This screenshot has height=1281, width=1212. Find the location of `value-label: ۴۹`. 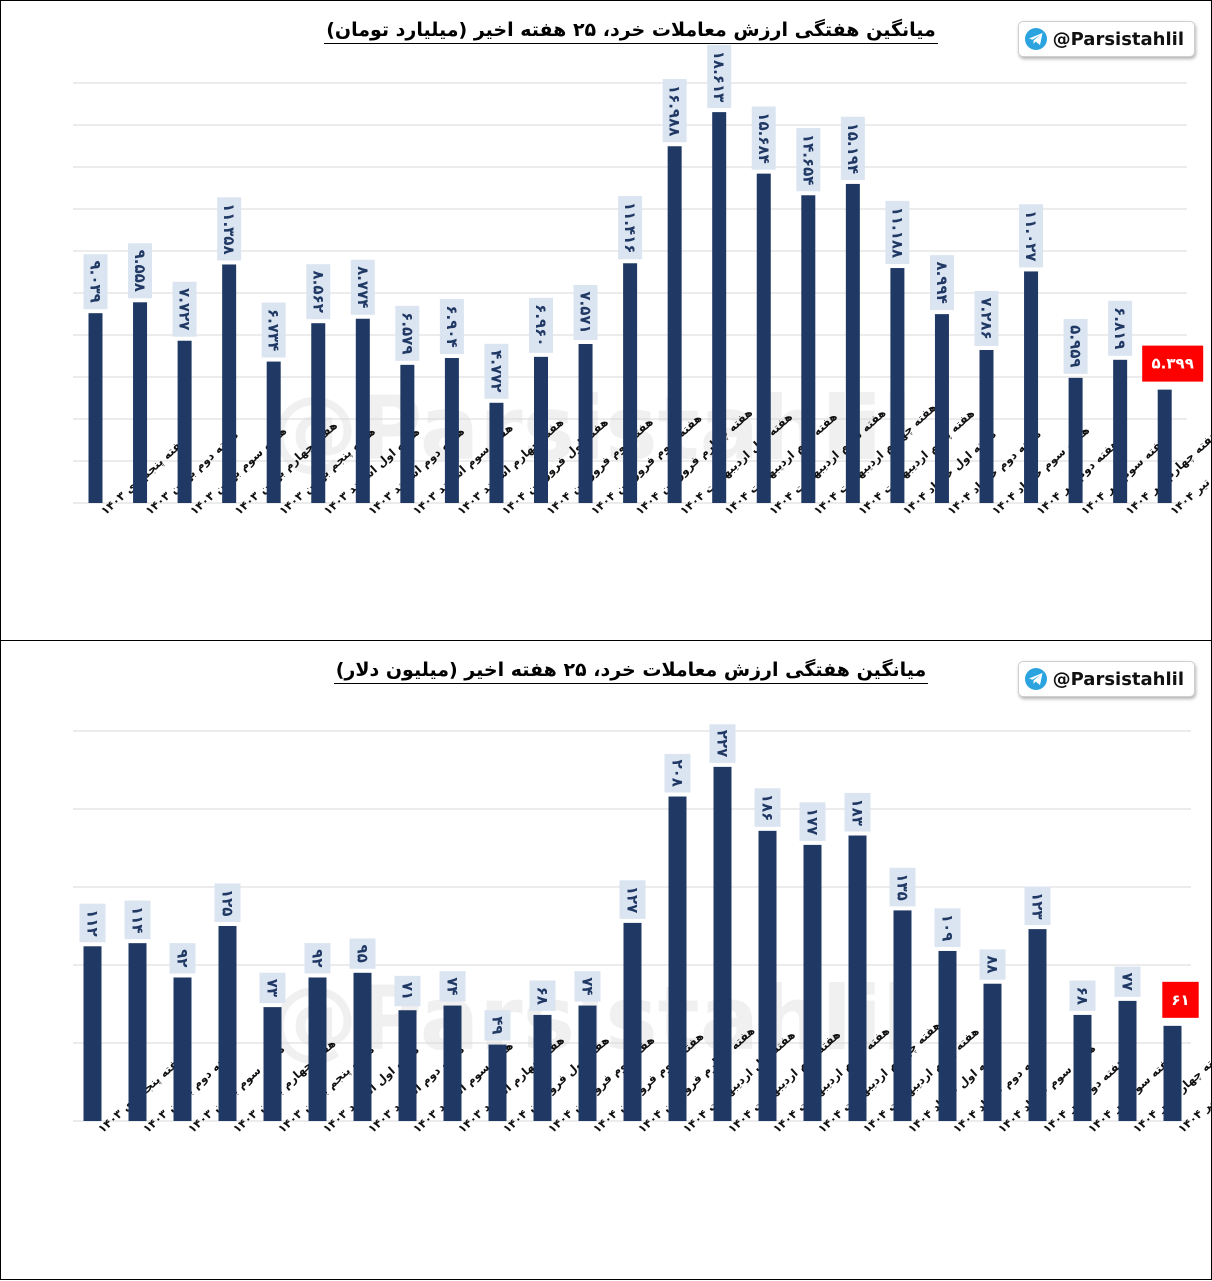

value-label: ۴۹ is located at coordinates (498, 1025).